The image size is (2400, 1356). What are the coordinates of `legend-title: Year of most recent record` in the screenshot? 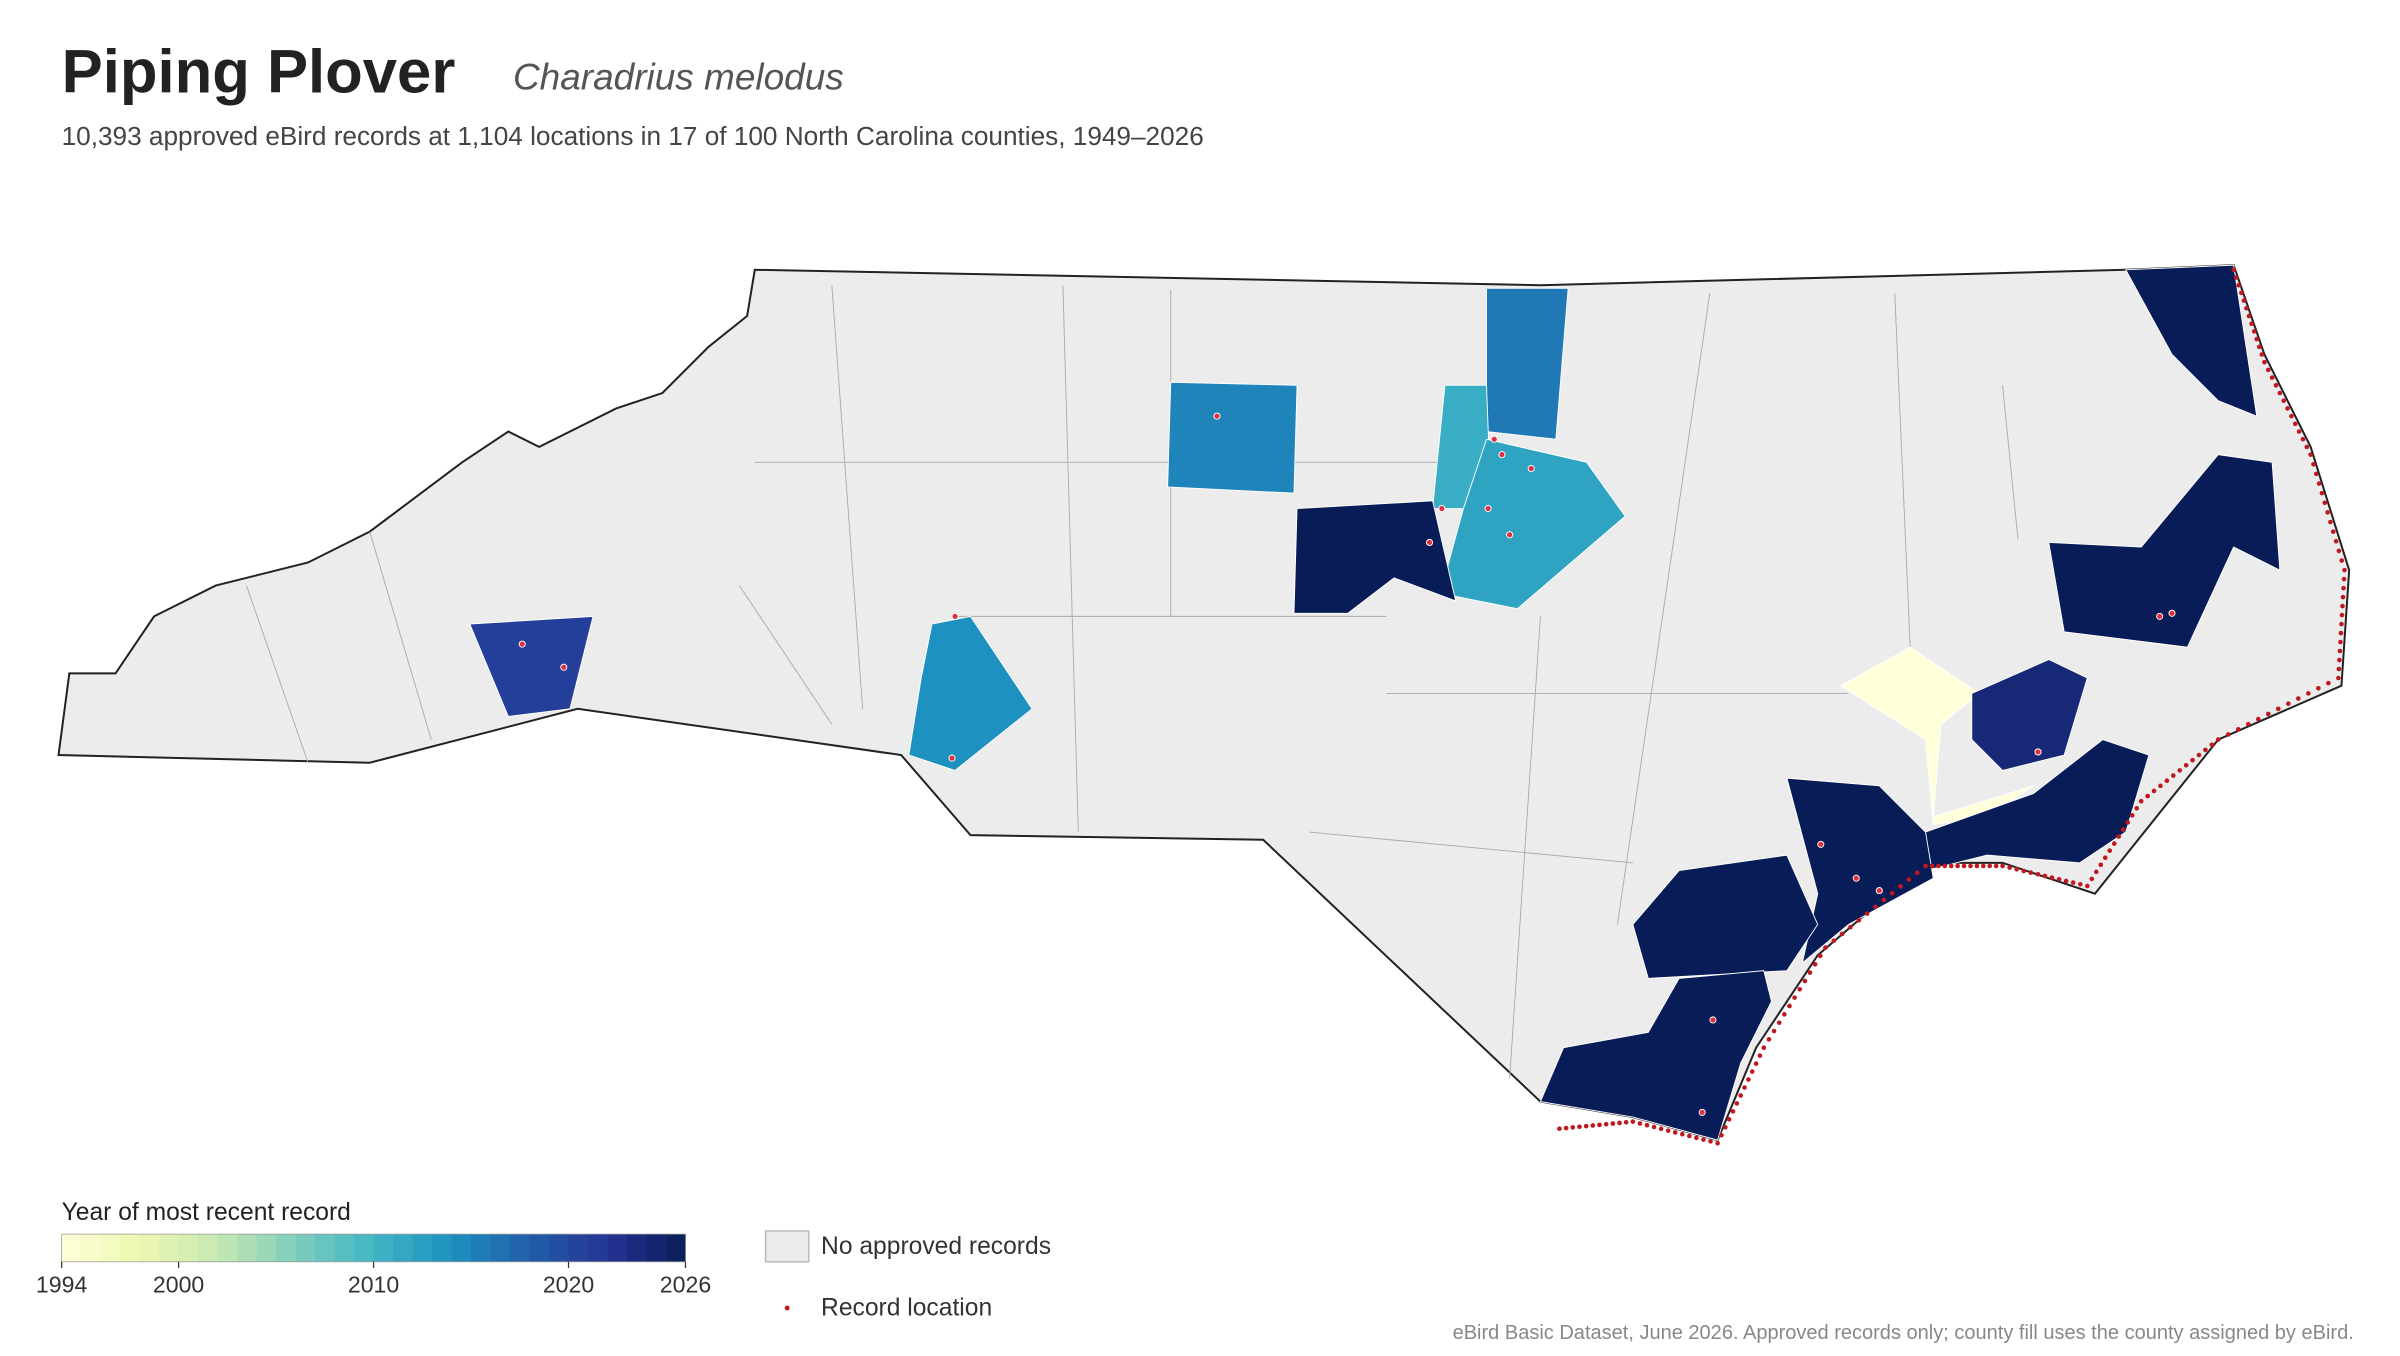 It's located at (206, 1212).